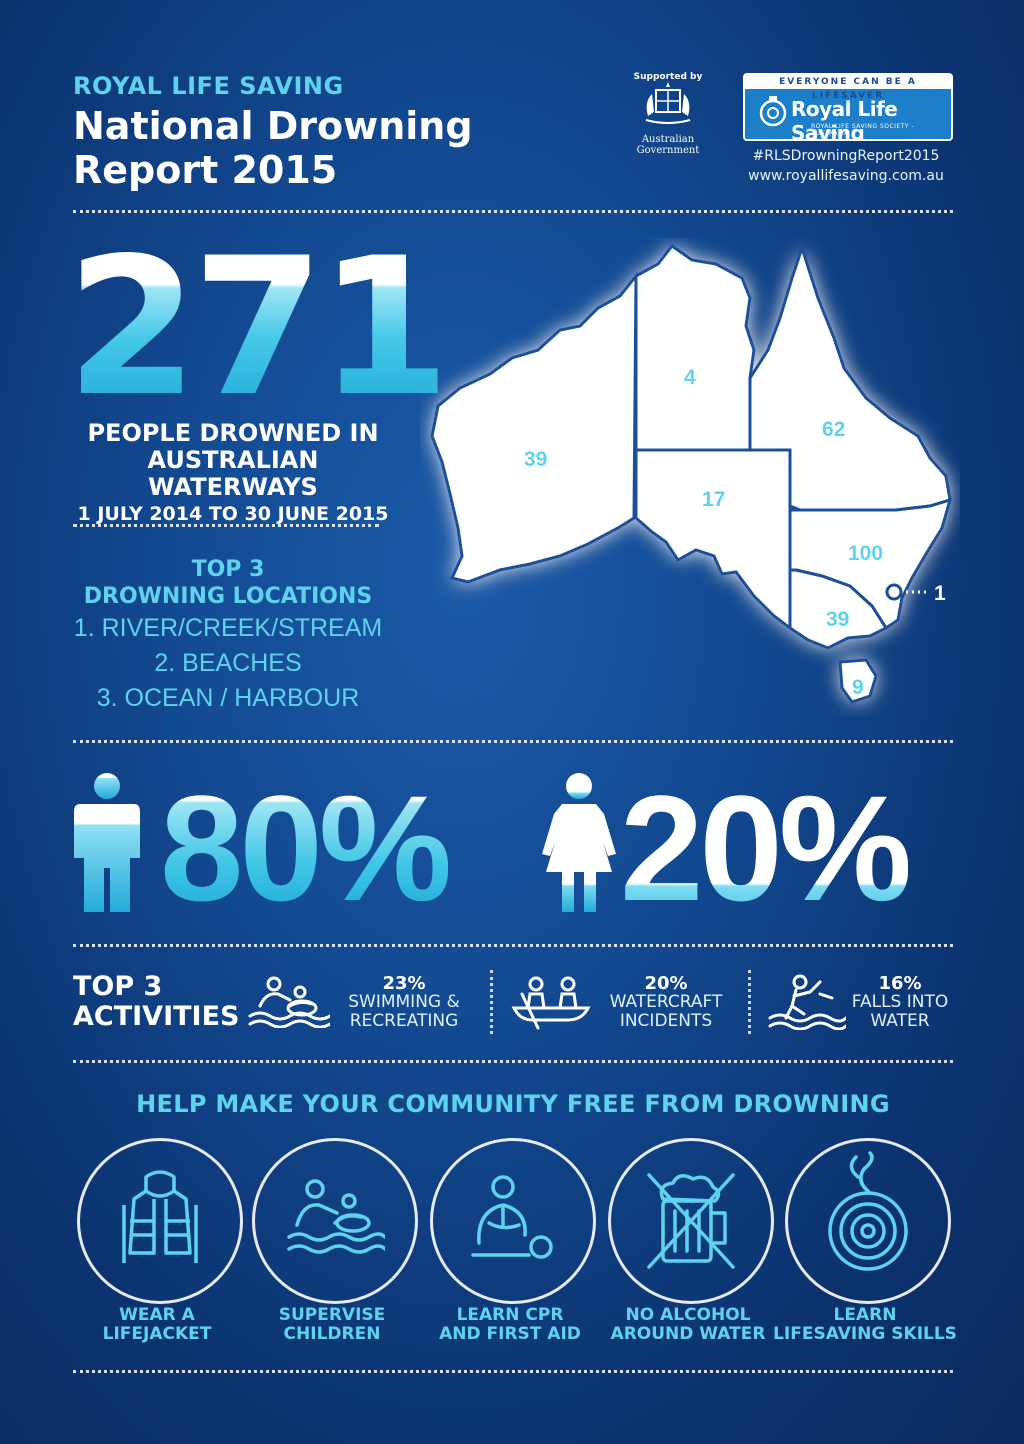  Describe the element at coordinates (228, 628) in the screenshot. I see `location-item: 1. RIVER/CREEK/STREAM` at that location.